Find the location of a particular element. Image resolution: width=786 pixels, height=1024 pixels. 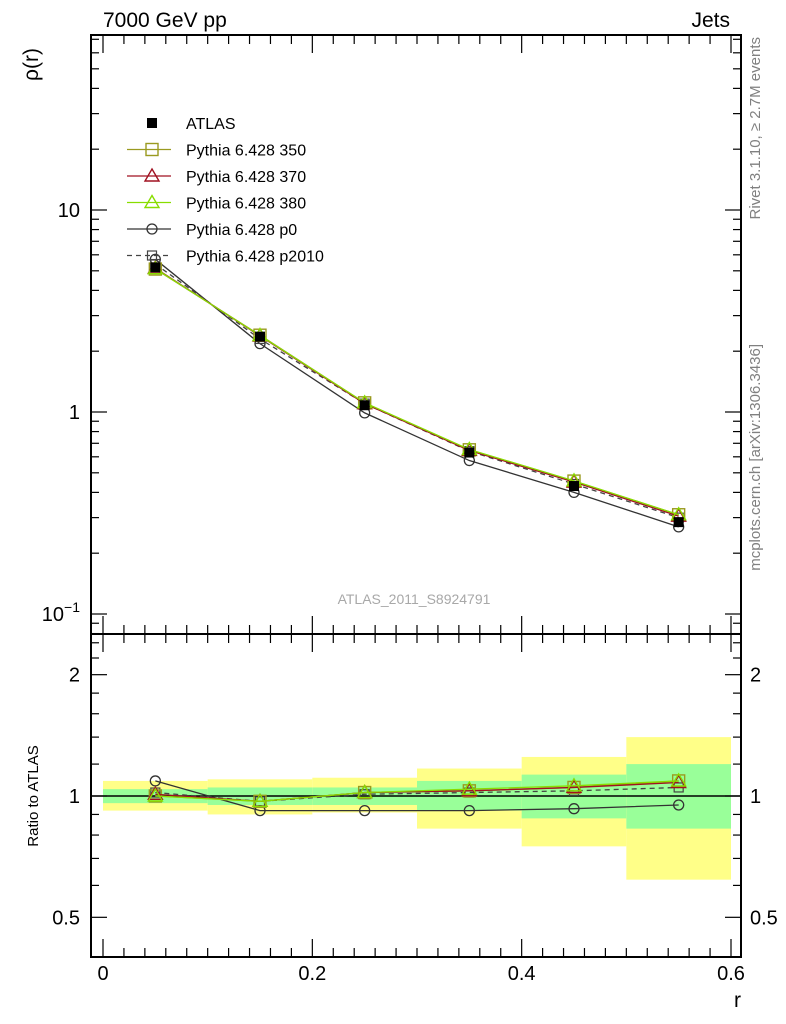

y-tick-label: 10−1 is located at coordinates (61, 612).